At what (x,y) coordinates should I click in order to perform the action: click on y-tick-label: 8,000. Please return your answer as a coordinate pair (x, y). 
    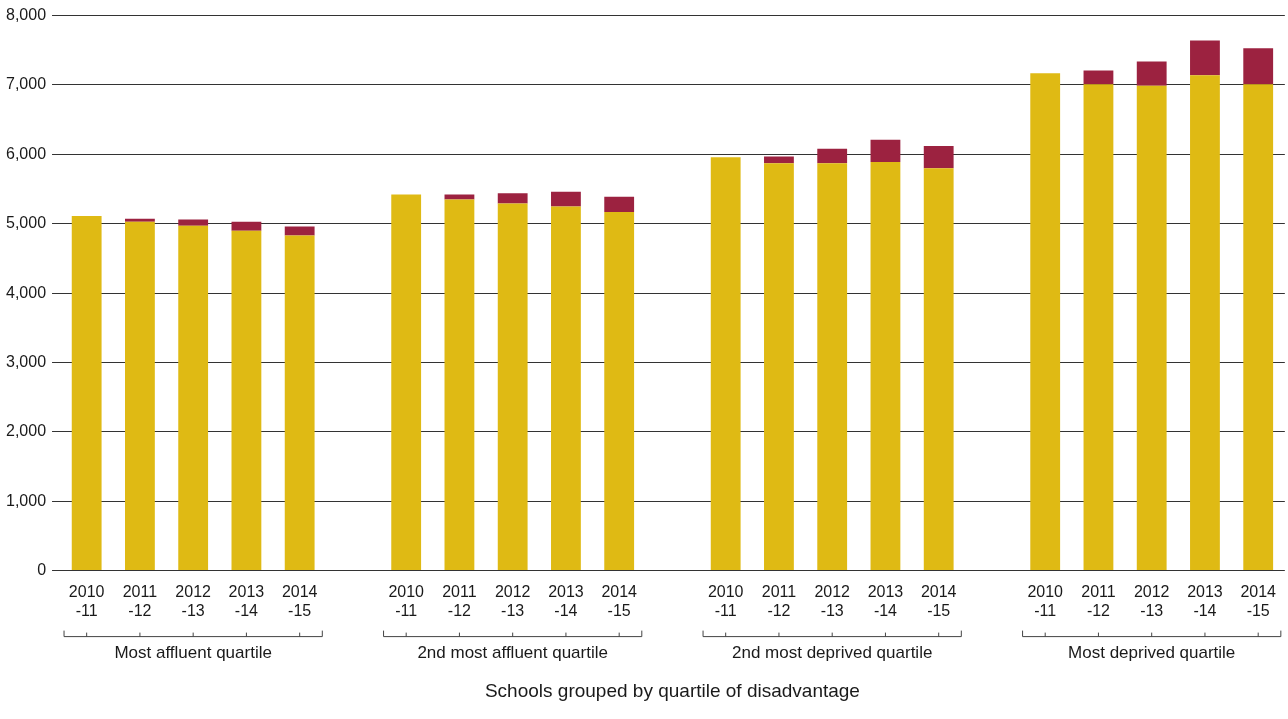
    Looking at the image, I should click on (26, 15).